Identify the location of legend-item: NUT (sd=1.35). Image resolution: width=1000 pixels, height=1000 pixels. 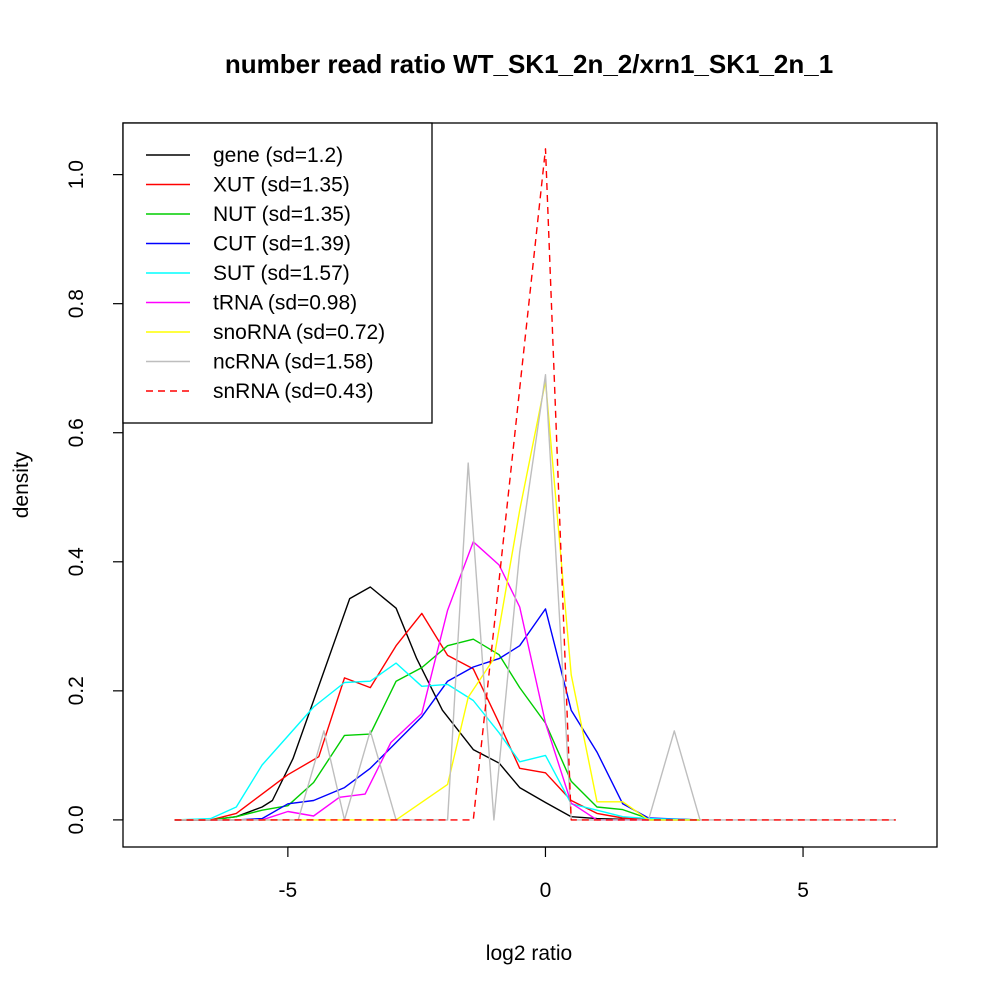
(248, 214).